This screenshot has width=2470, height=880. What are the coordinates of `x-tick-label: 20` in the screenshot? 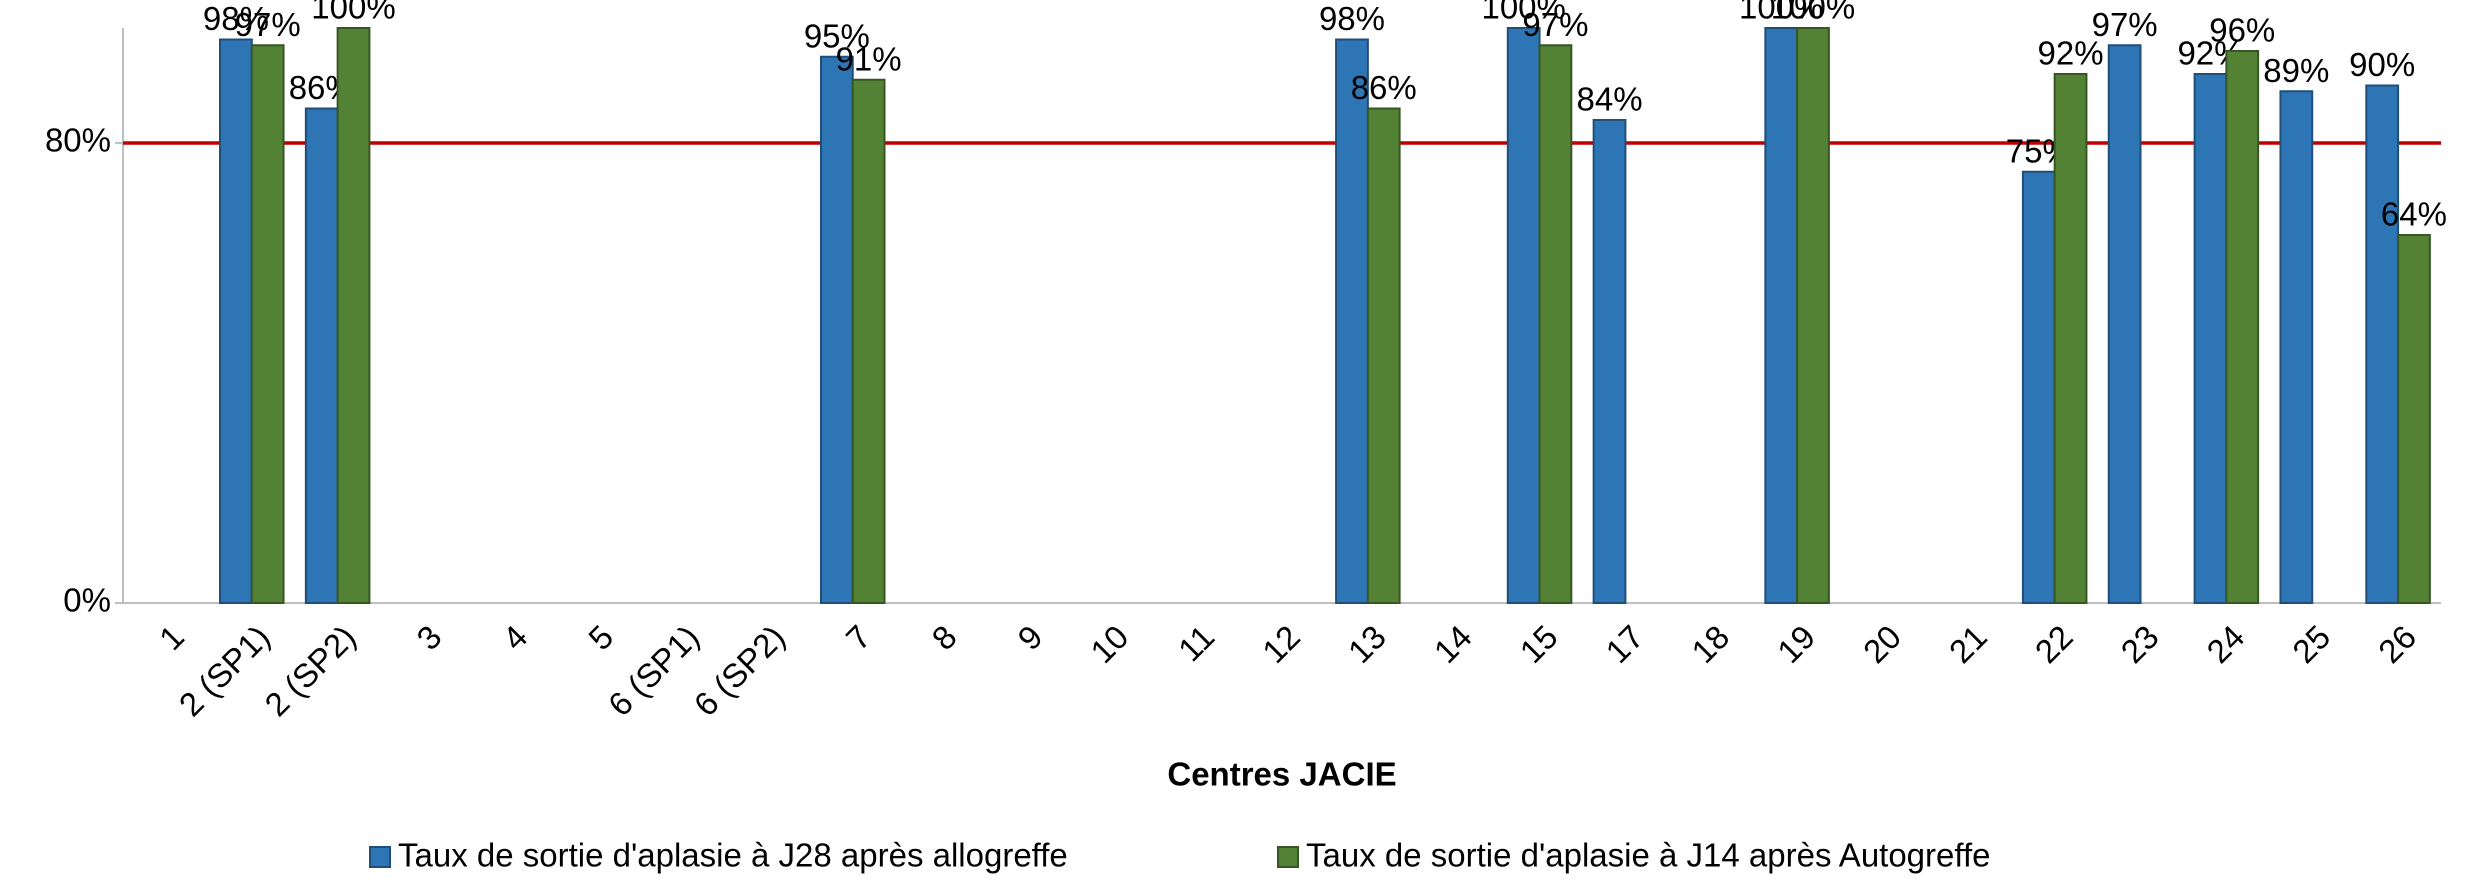 It's located at (1882, 644).